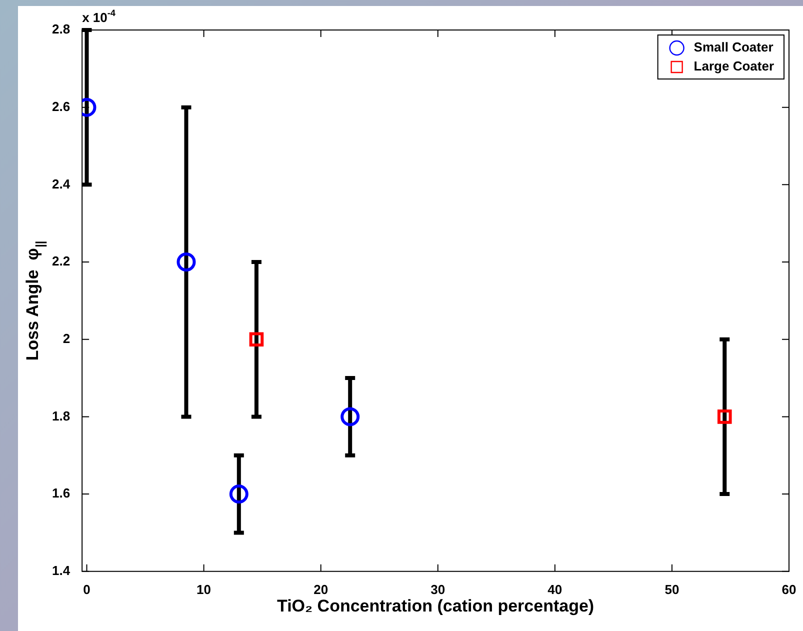 The height and width of the screenshot is (631, 803). Describe the element at coordinates (66, 338) in the screenshot. I see `y-tick-label: 2` at that location.